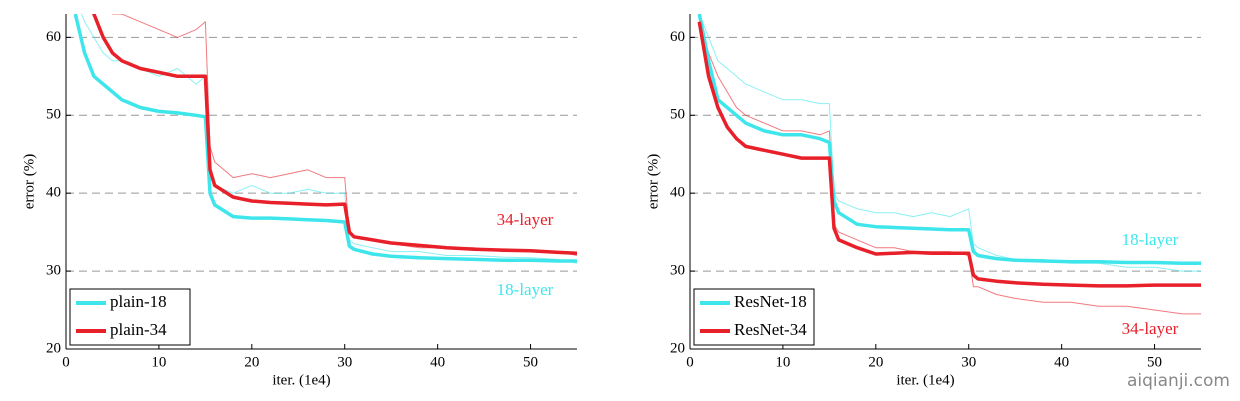 The width and height of the screenshot is (1240, 401). I want to click on legend-label: ResNet-34, so click(770, 329).